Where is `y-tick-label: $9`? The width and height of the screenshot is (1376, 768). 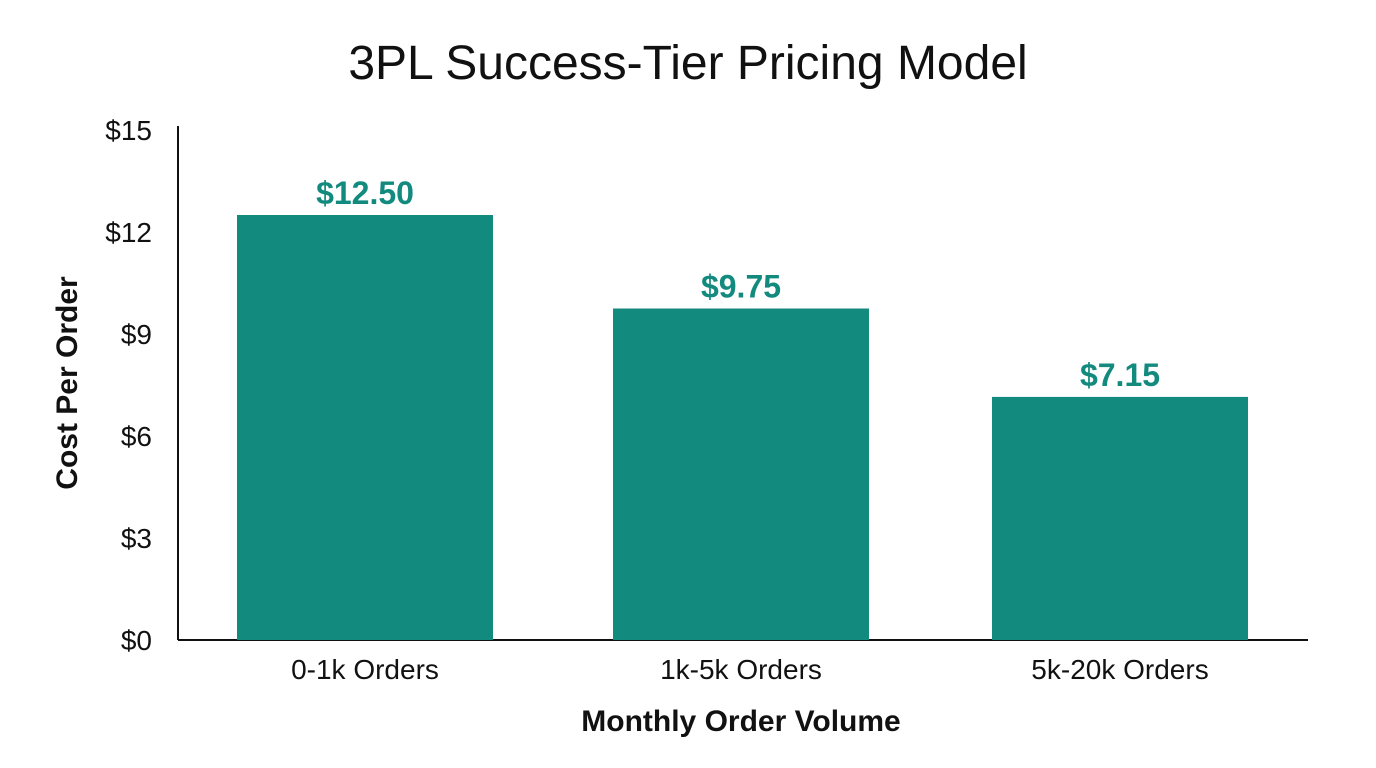 y-tick-label: $9 is located at coordinates (136, 334).